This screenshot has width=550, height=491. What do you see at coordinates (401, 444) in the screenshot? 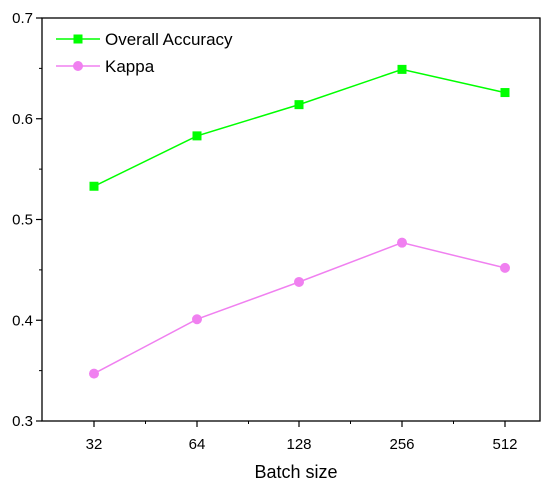
I see `x-tick-label: 256` at bounding box center [401, 444].